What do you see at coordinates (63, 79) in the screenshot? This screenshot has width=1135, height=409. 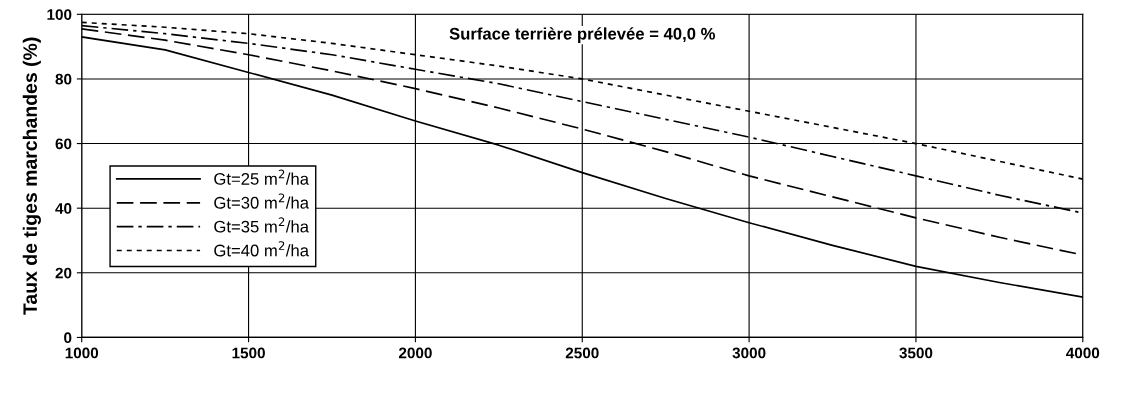 I see `y-tick-label: 80` at bounding box center [63, 79].